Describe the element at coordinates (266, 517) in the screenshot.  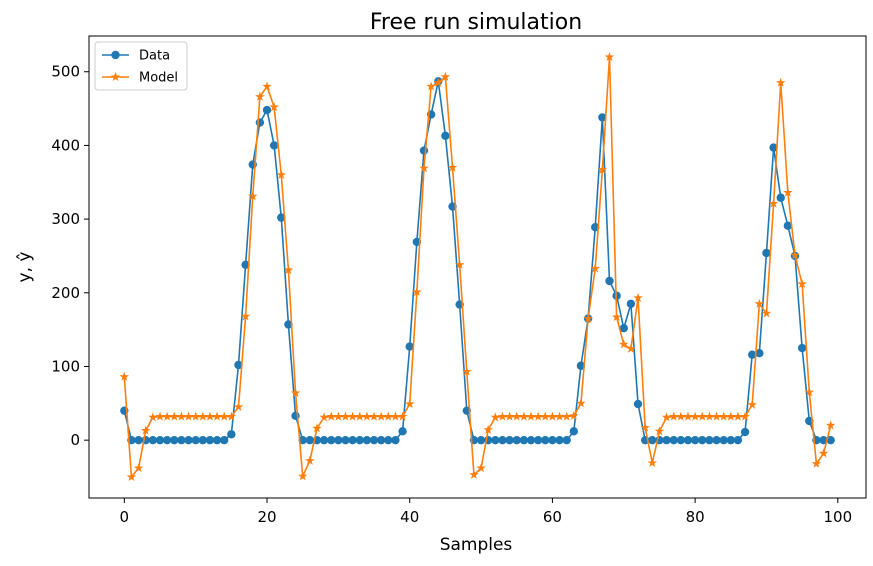
I see `x-tick-label: 20` at that location.